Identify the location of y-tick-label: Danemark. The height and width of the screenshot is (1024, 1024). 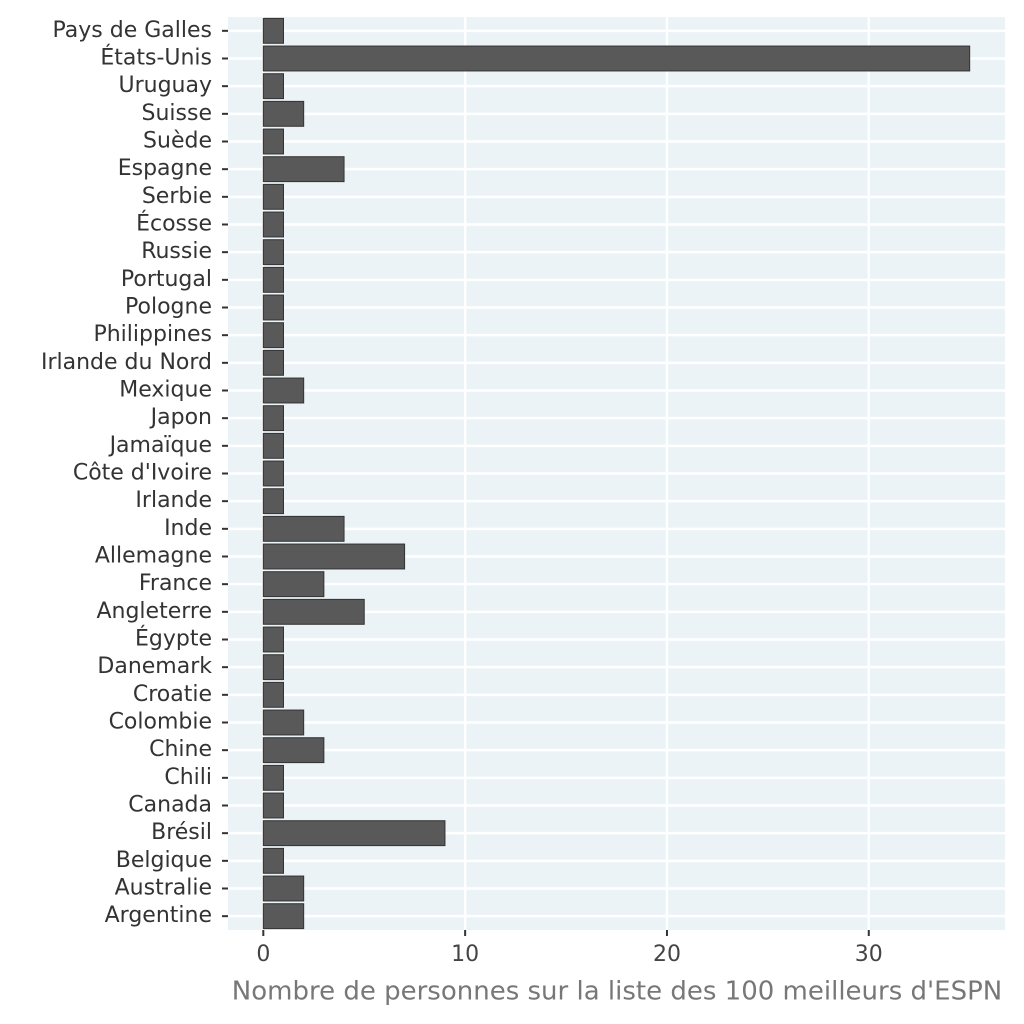
(154, 666).